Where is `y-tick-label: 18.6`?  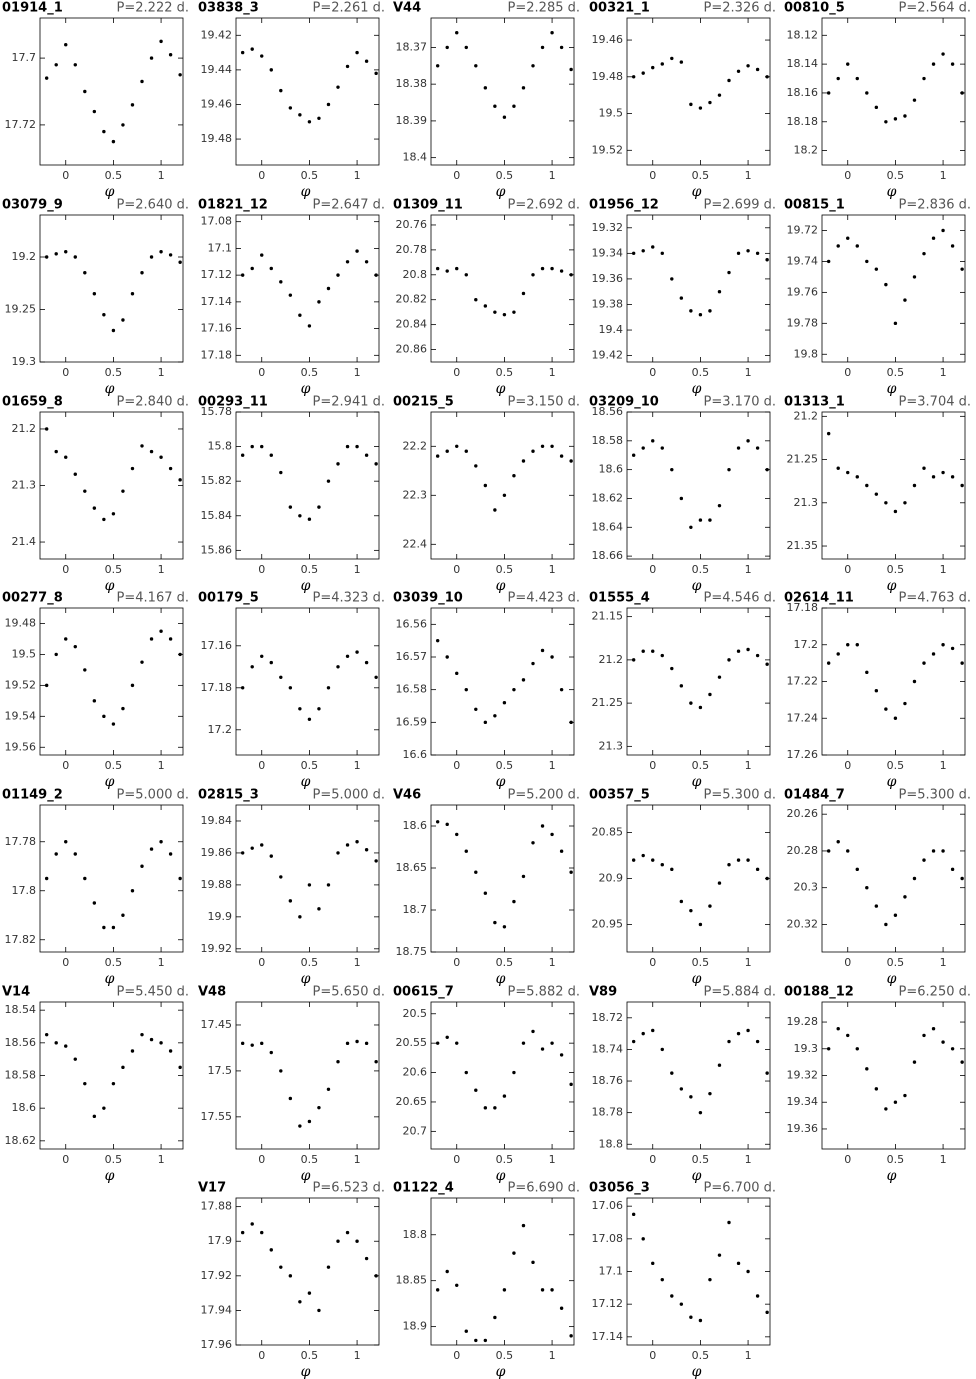 y-tick-label: 18.6 is located at coordinates (611, 469).